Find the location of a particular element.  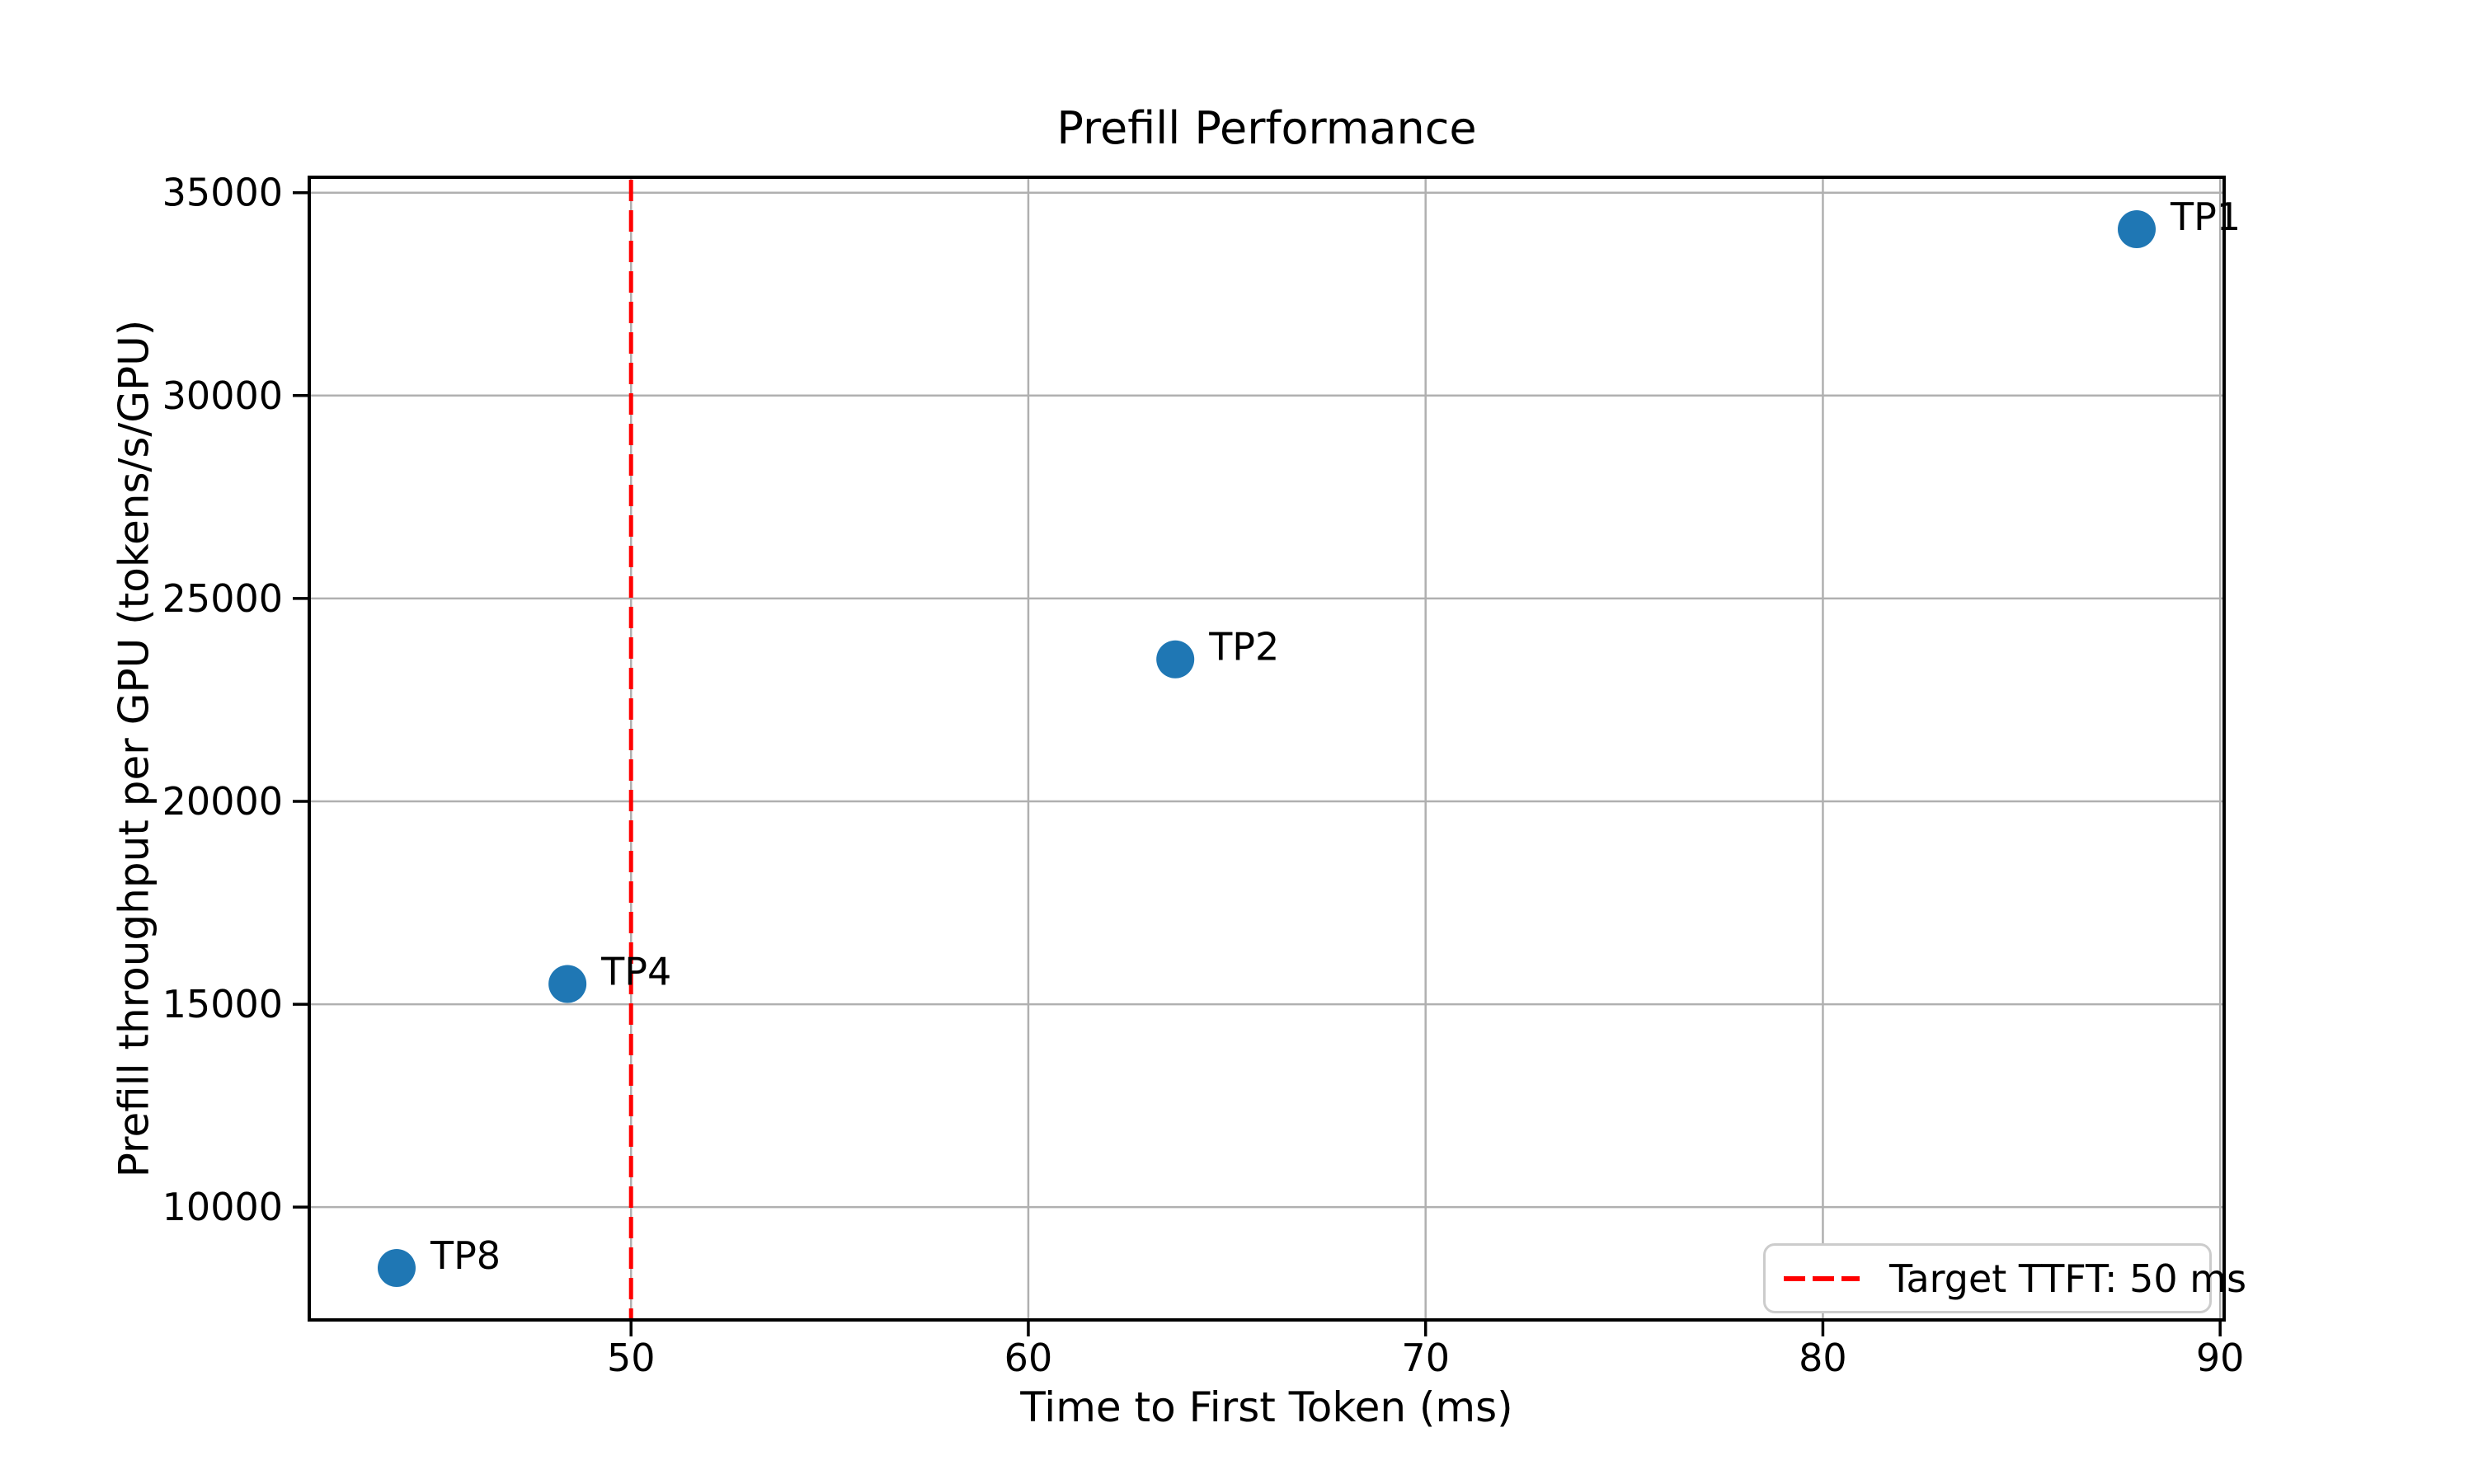

y-tick-label-30000: 30000 is located at coordinates (222, 395).